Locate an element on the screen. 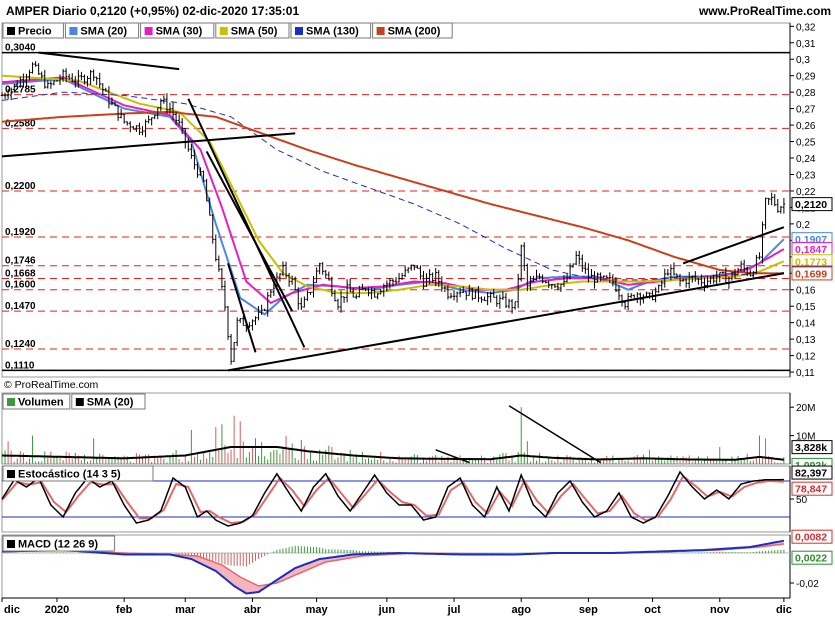 The image size is (835, 620). price-tick-label-8: 0,24 is located at coordinates (806, 159).